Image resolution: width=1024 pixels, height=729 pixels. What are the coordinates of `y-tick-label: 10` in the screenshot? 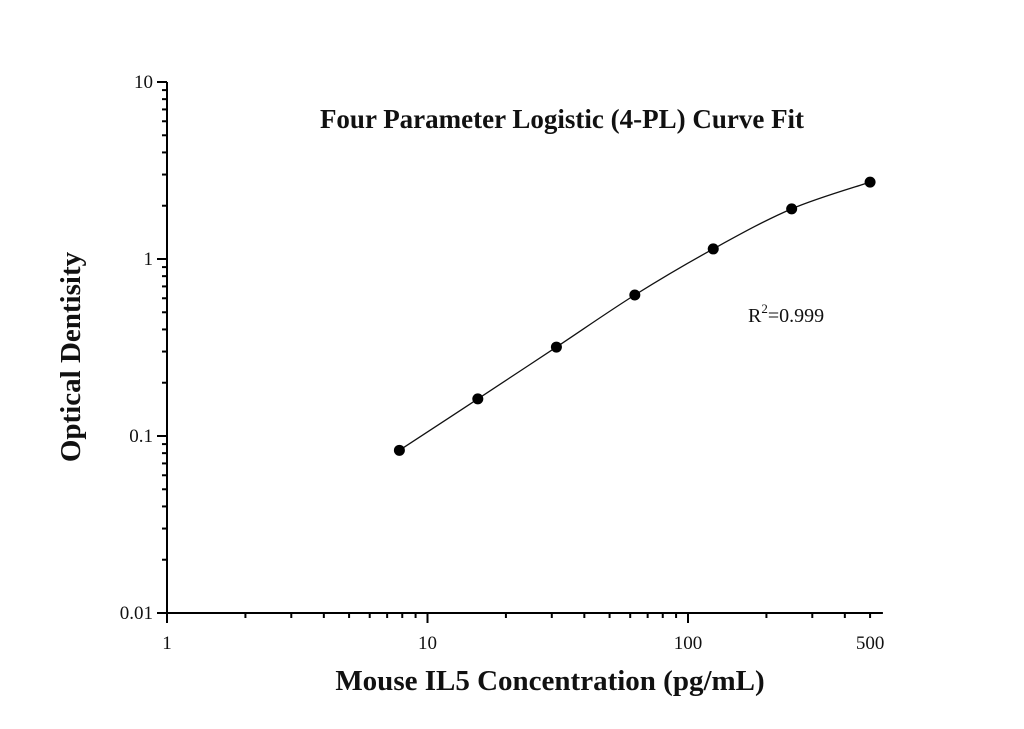 It's located at (143, 82).